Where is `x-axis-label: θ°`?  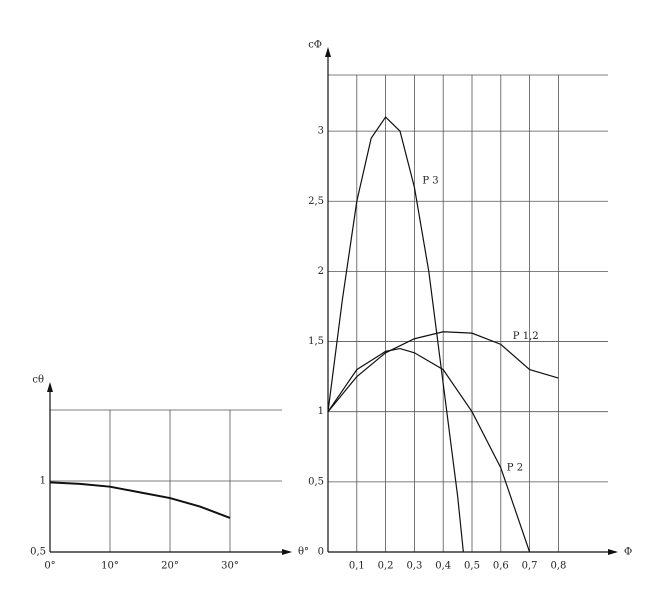 x-axis-label: θ° is located at coordinates (303, 552).